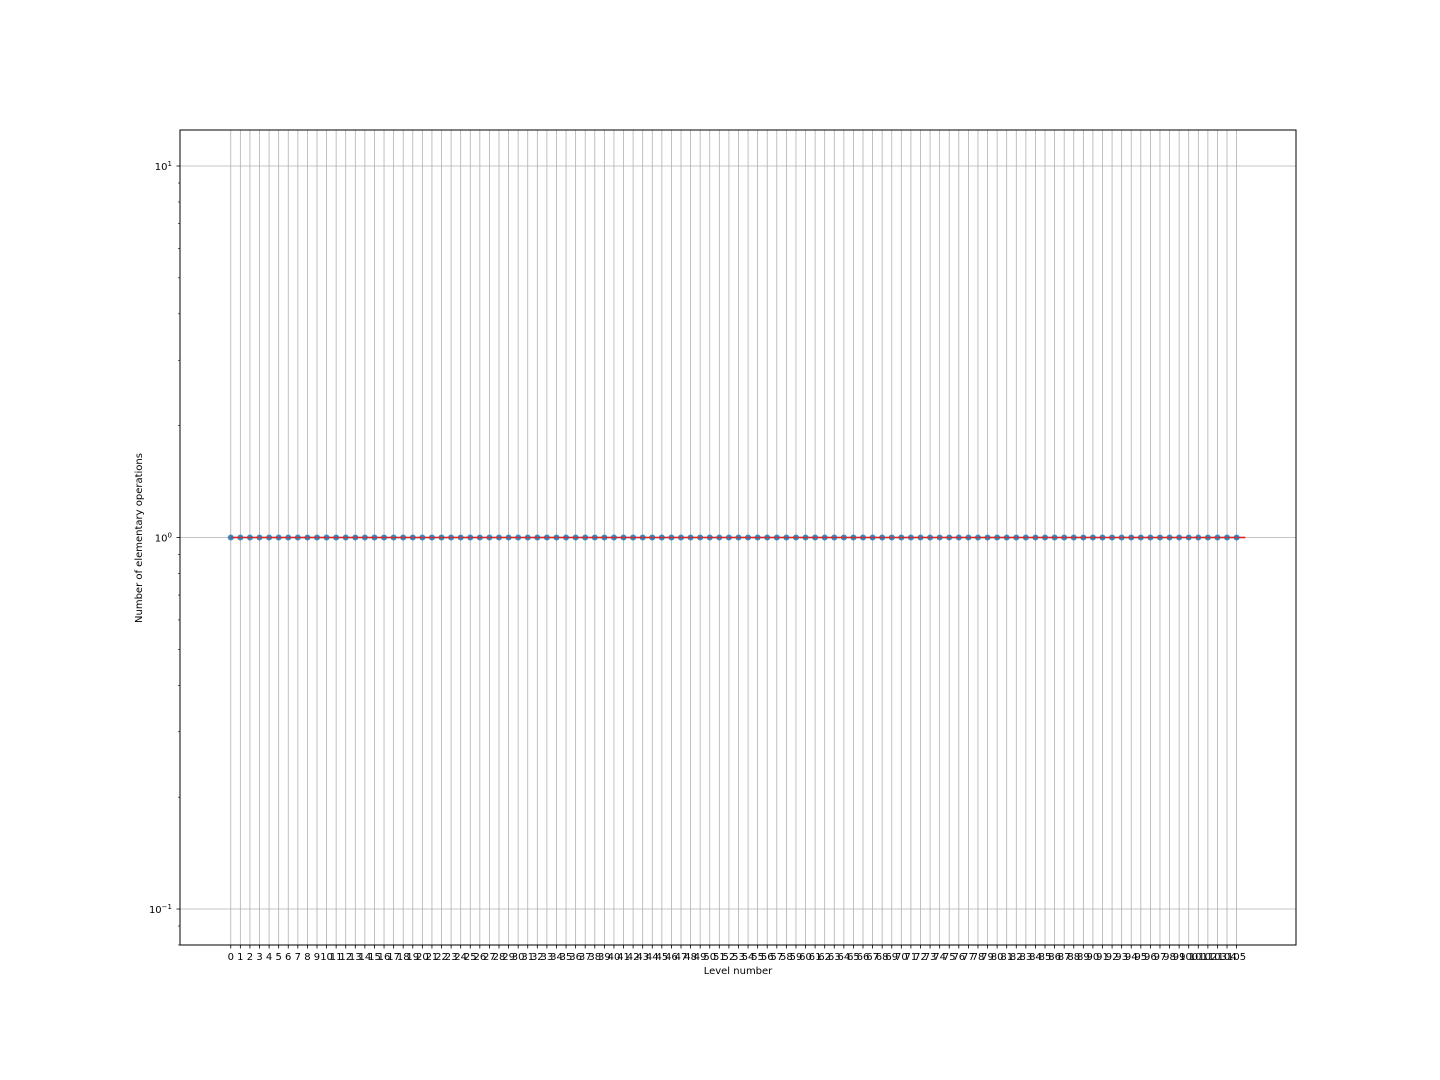 This screenshot has height=1080, width=1440. I want to click on x-tick-label: 98, so click(1169, 957).